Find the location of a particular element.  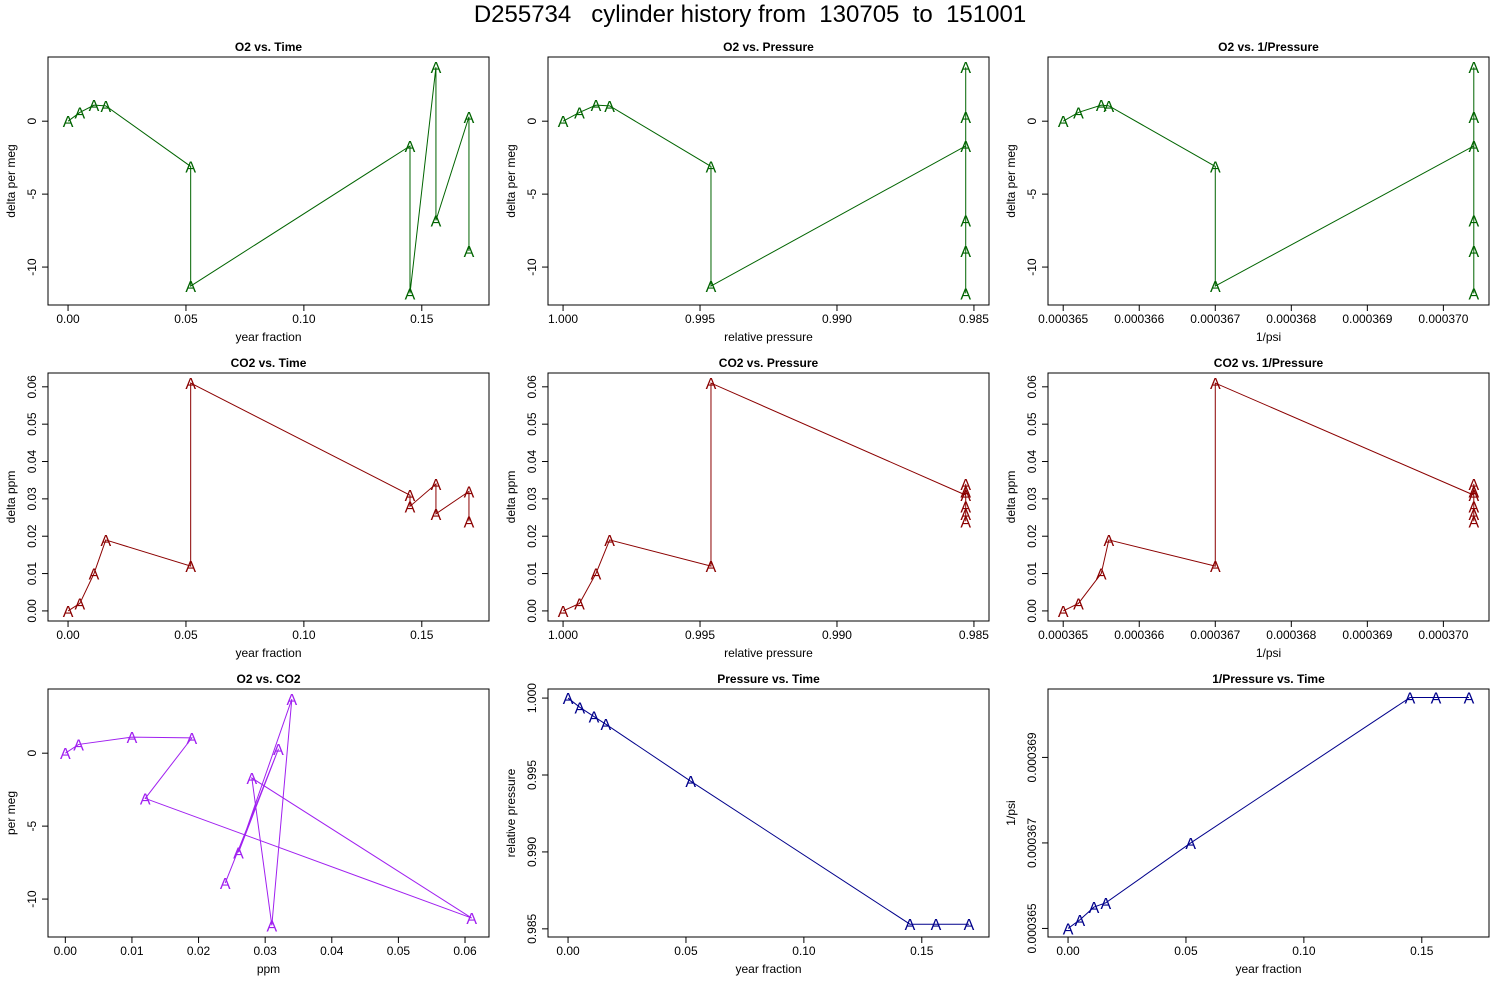

y-axis-label: delta ppm is located at coordinates (511, 497).